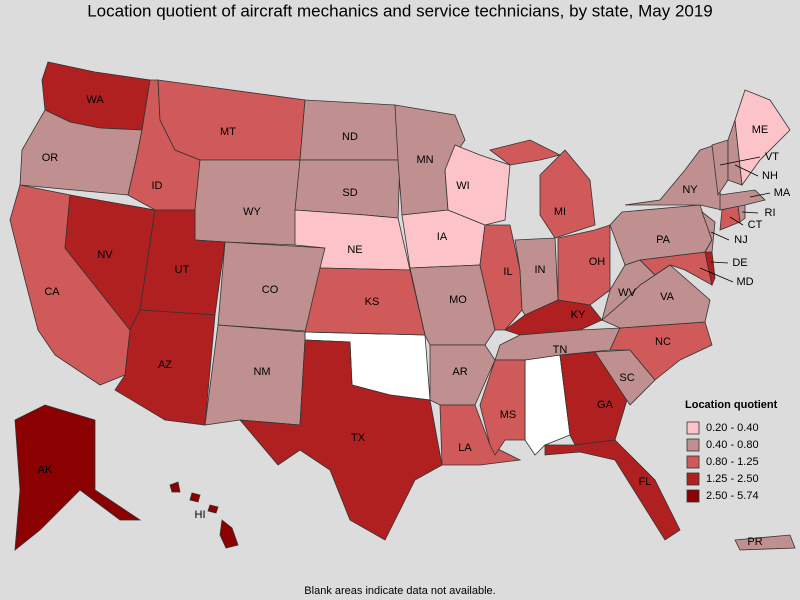  Describe the element at coordinates (372, 302) in the screenshot. I see `state-label: KS` at that location.